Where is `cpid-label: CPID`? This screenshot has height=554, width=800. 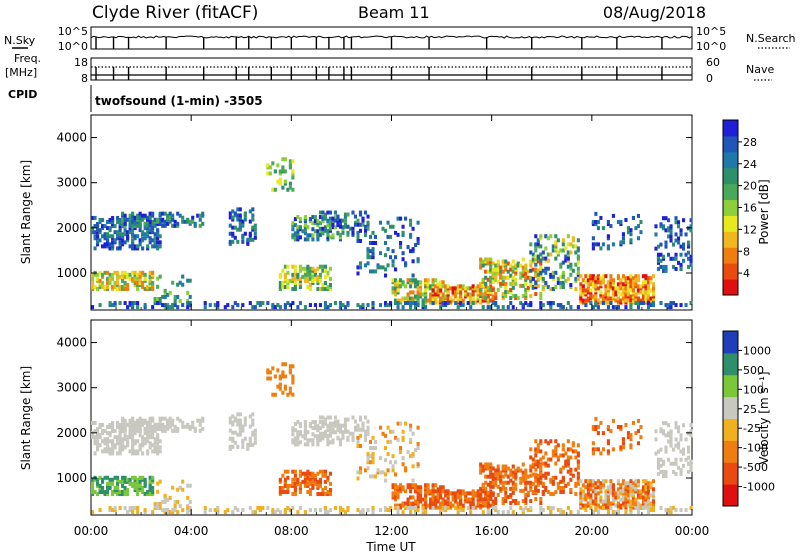 cpid-label: CPID is located at coordinates (22, 94).